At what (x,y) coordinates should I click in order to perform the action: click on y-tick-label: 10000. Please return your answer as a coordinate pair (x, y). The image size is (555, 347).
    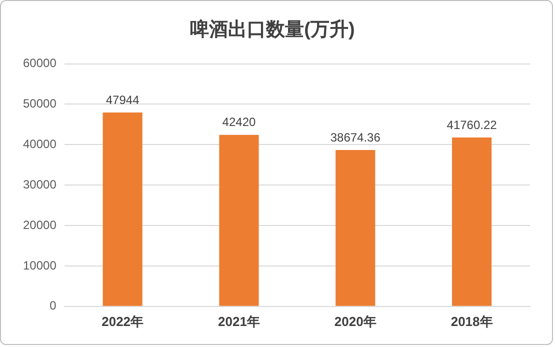
    Looking at the image, I should click on (39, 265).